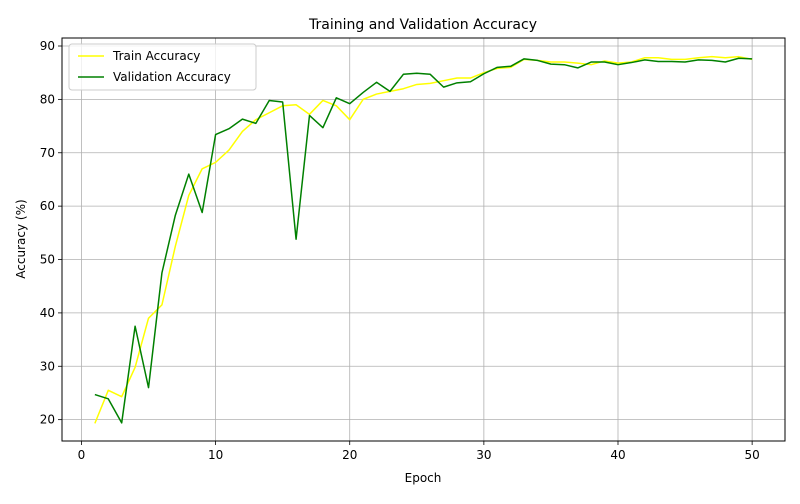 Image resolution: width=800 pixels, height=504 pixels. I want to click on y-axis-label: Accuracy (%), so click(21, 238).